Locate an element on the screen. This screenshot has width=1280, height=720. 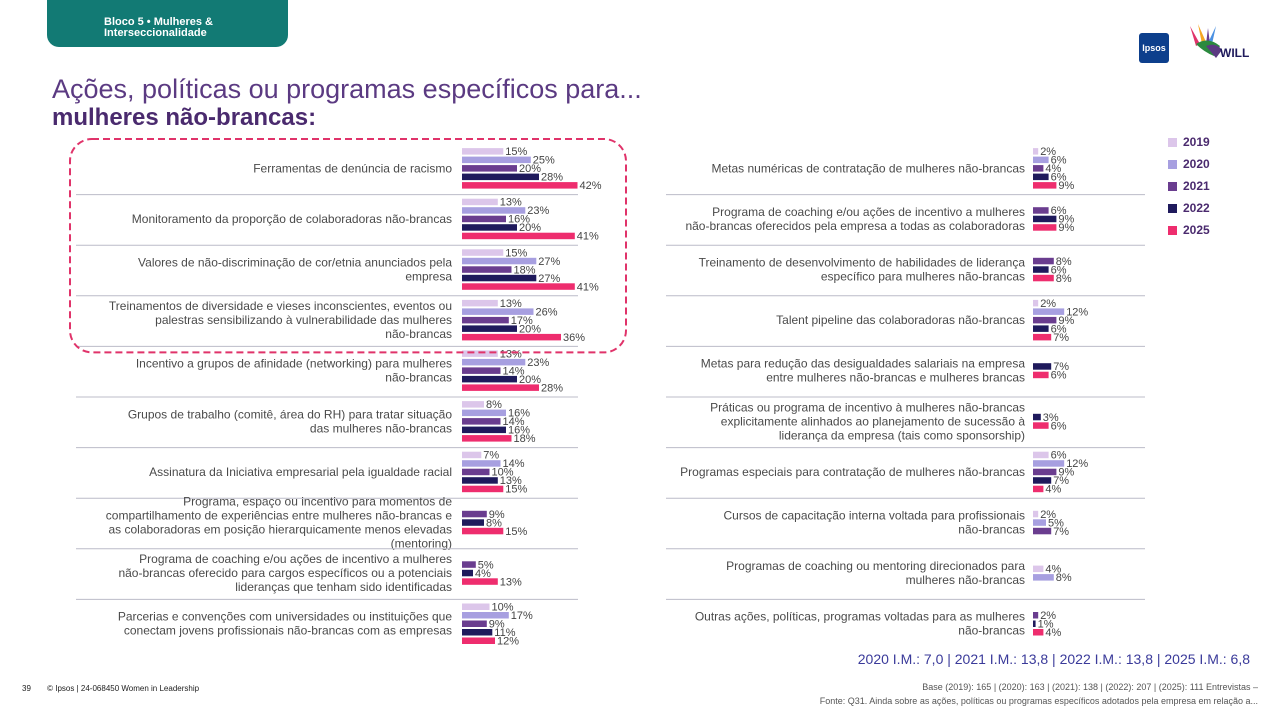
legend-item-2020: 2020 is located at coordinates (1189, 164).